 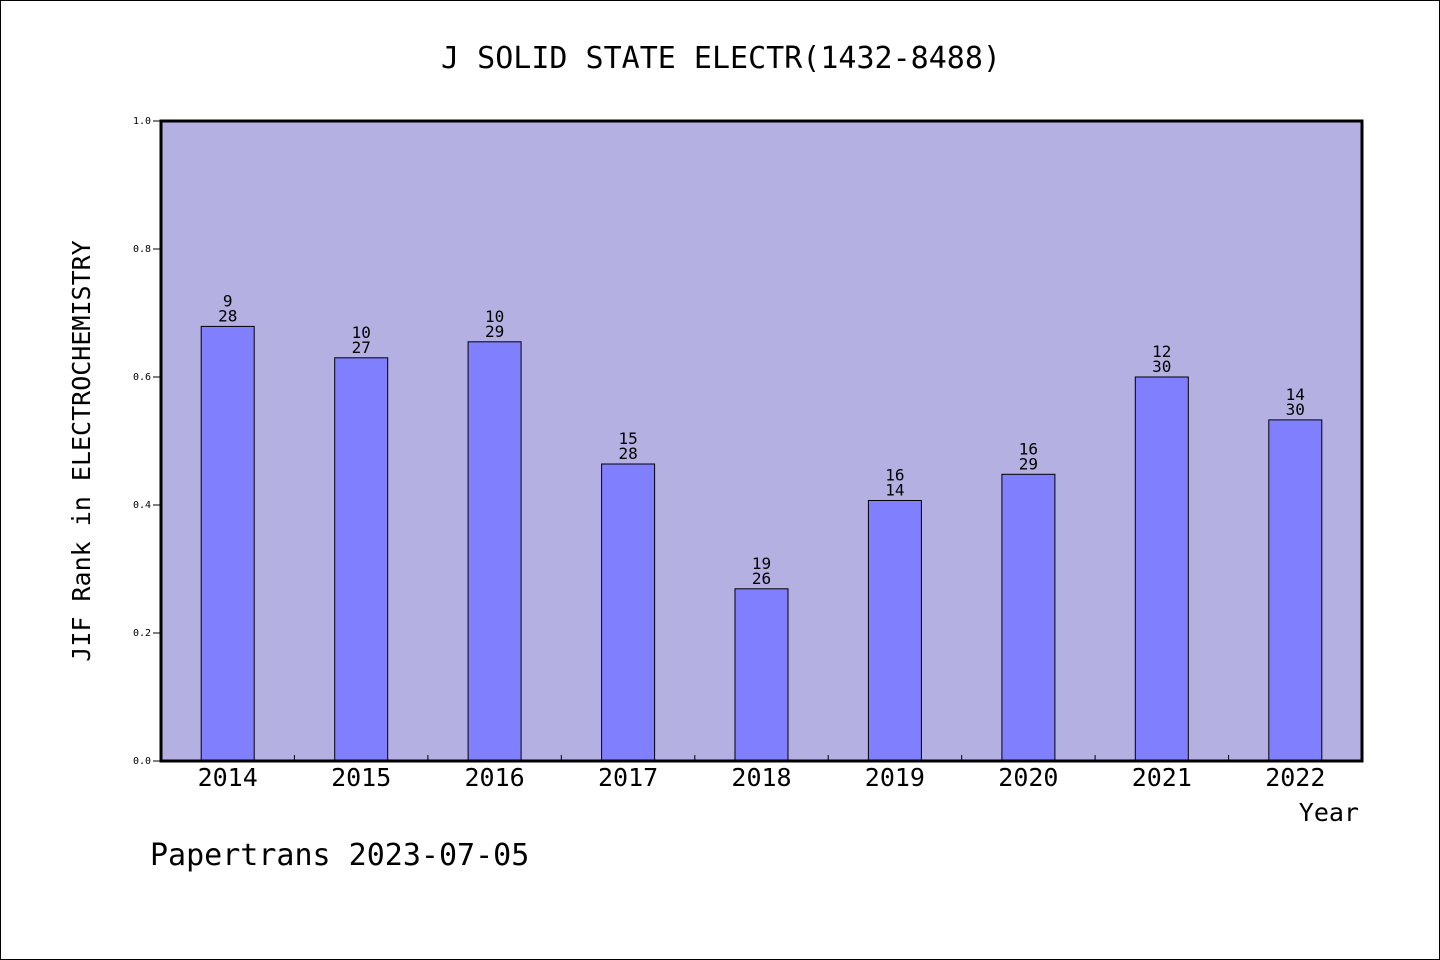 What do you see at coordinates (1161, 569) in the screenshot?
I see `bar-2021` at bounding box center [1161, 569].